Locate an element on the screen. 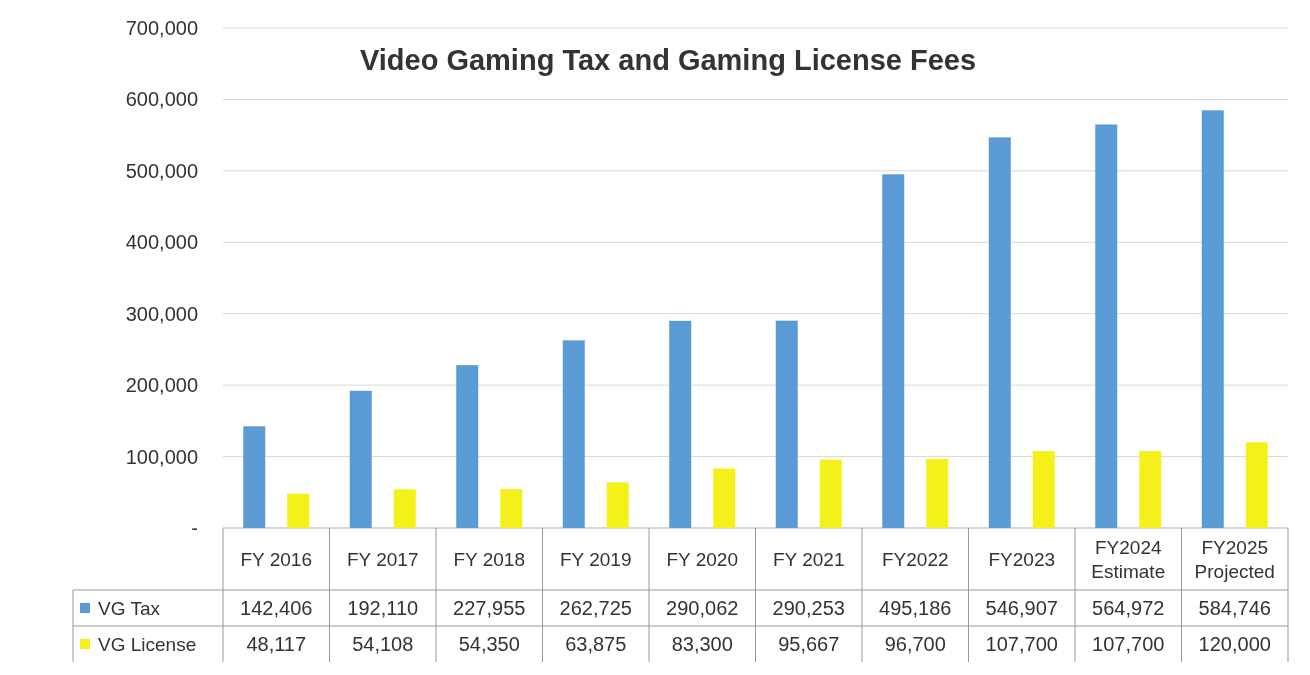  legend-label: VG License is located at coordinates (147, 644).